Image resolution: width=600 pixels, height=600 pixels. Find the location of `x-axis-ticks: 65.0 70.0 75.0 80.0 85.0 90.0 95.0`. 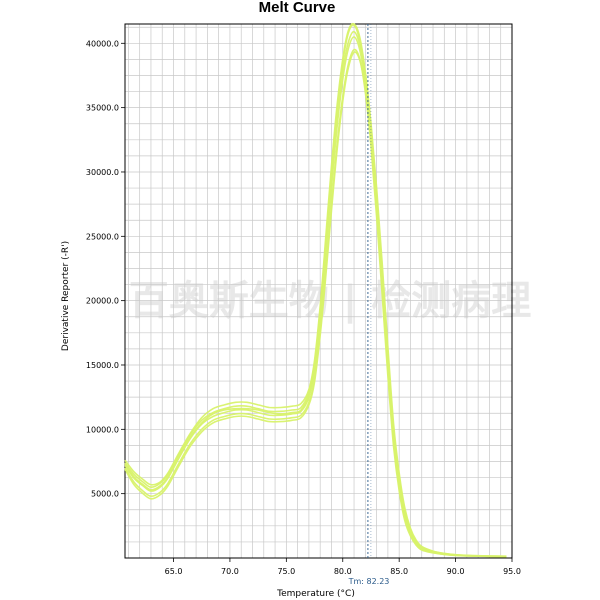

x-axis-ticks: 65.0 70.0 75.0 80.0 85.0 90.0 95.0 is located at coordinates (343, 567).